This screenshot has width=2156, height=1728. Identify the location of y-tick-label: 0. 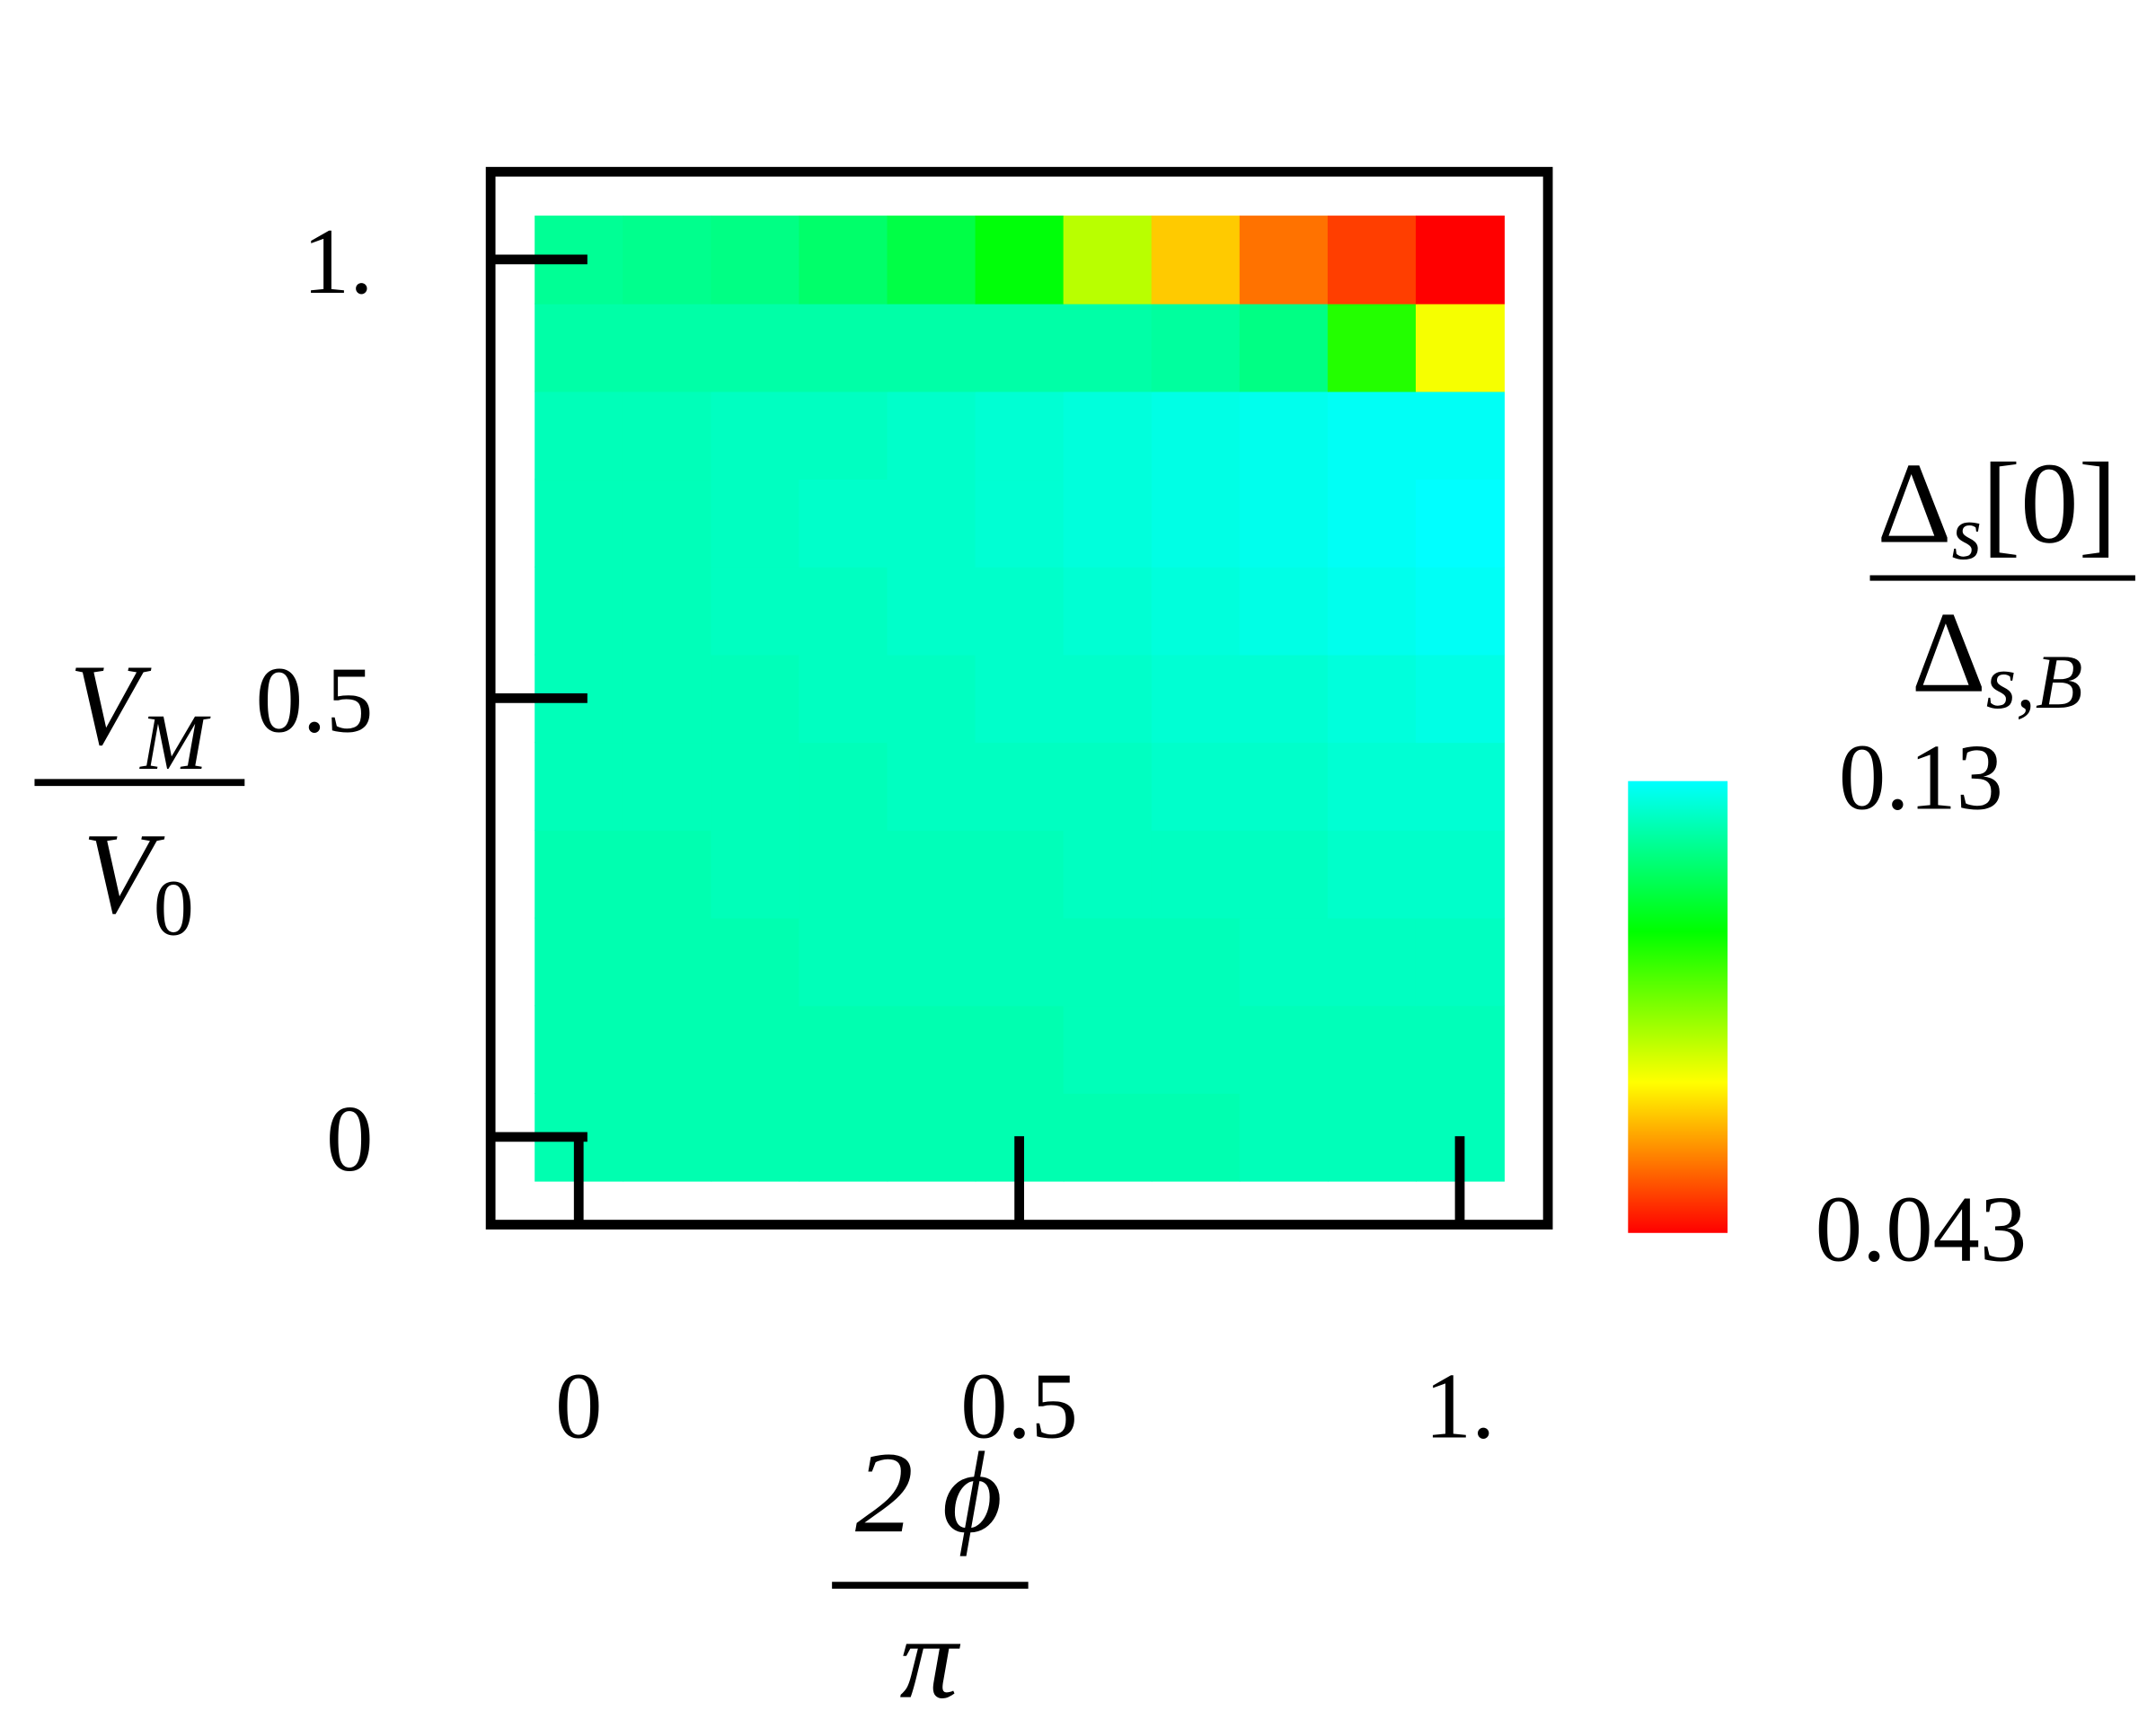
(349, 1139).